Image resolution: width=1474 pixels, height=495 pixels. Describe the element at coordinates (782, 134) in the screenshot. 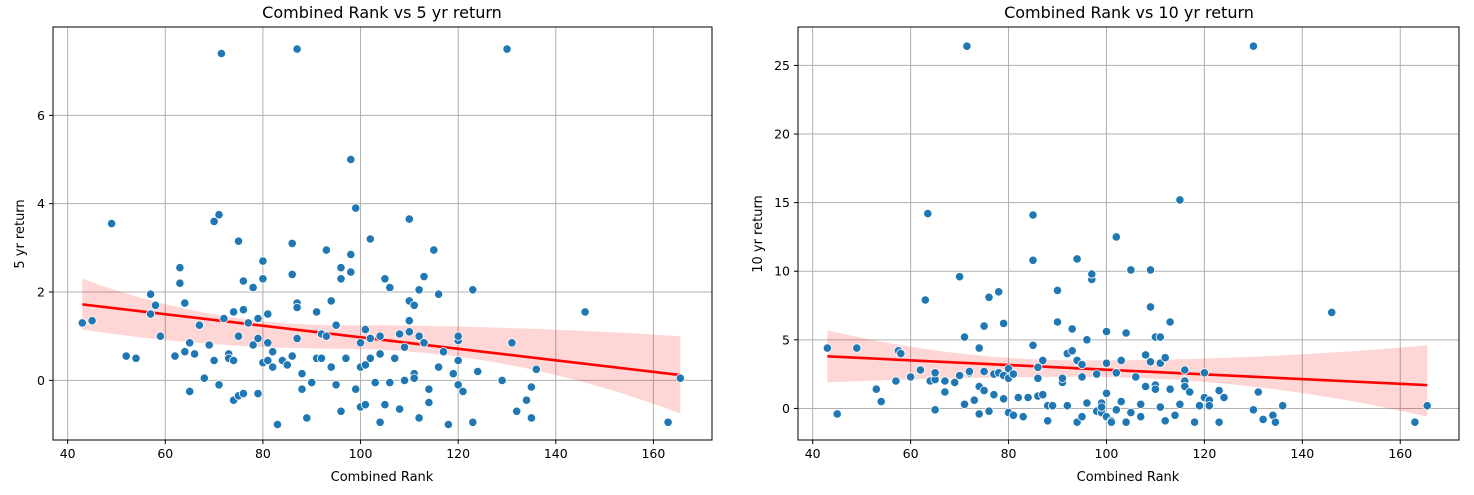

I see `y-tick-label: 20` at that location.